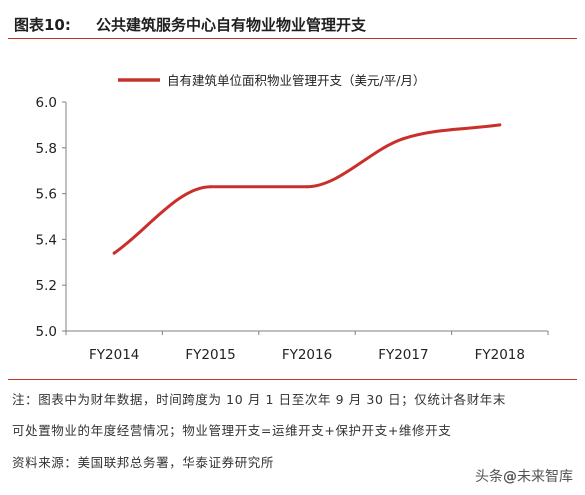 This screenshot has width=585, height=495. Describe the element at coordinates (46, 103) in the screenshot. I see `y-tick-label: 6.0` at that location.